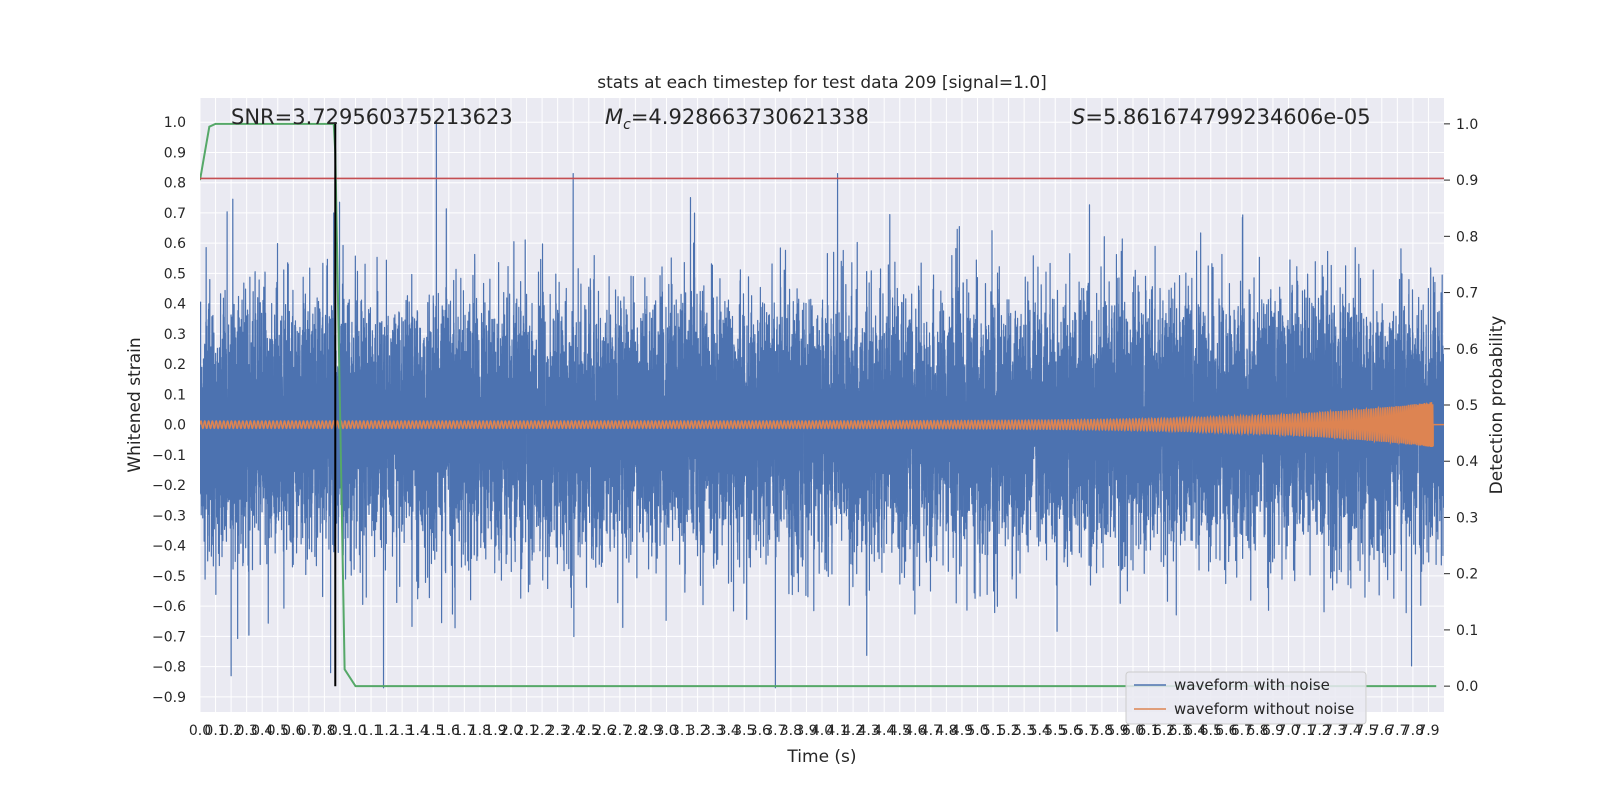 The width and height of the screenshot is (1600, 800). I want to click on x-tick-label: 1.8, so click(480, 731).